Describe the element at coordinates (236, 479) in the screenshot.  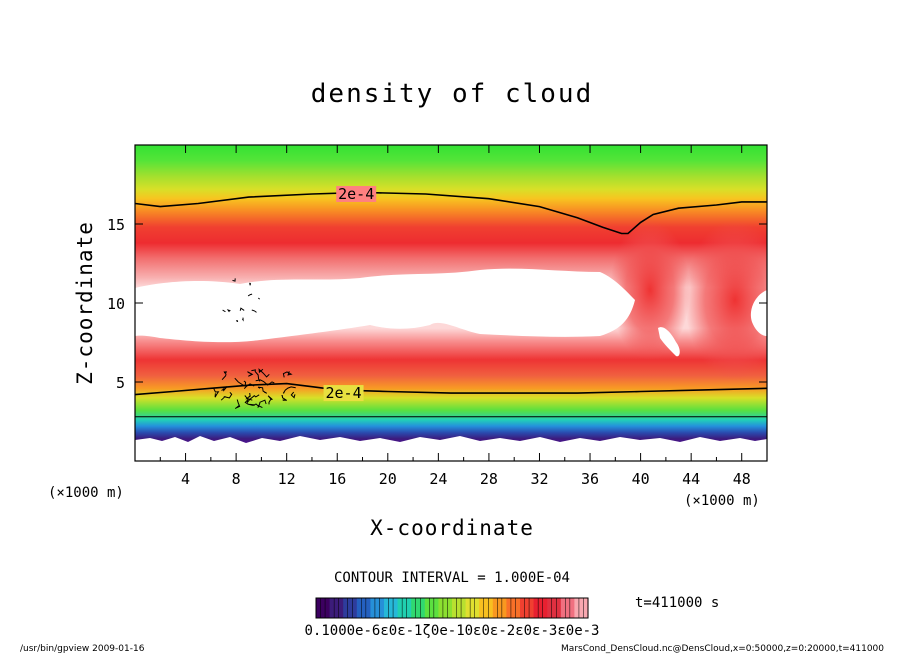
I see `x-tick-label: 8` at that location.